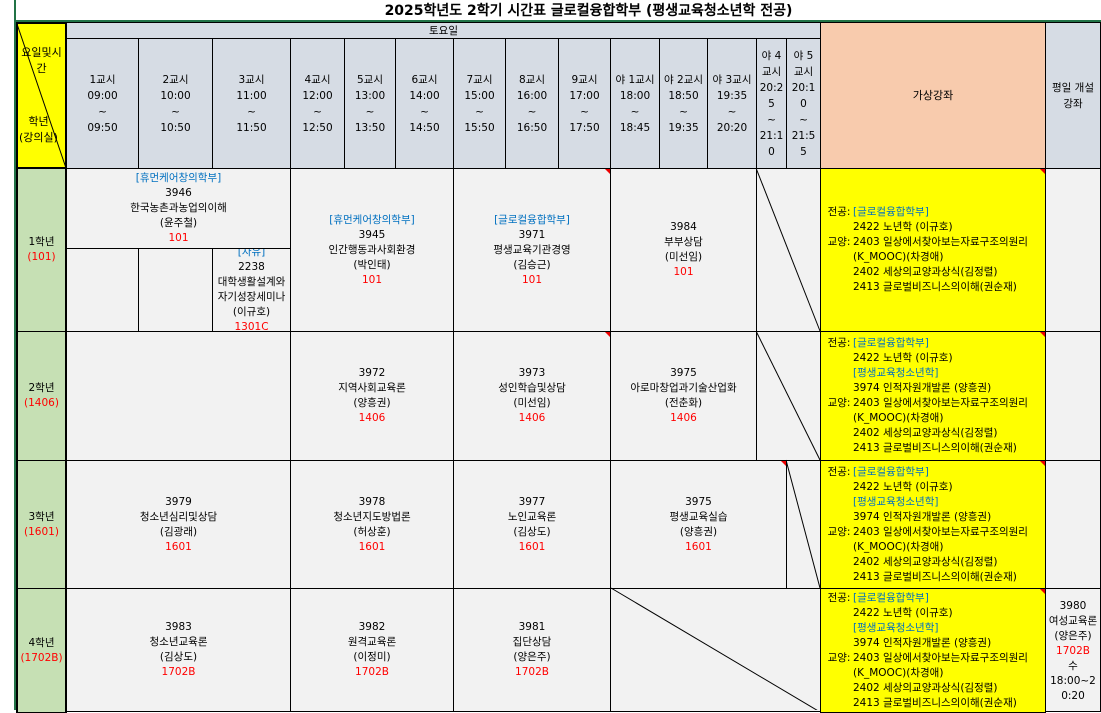 The height and width of the screenshot is (713, 1101). What do you see at coordinates (372, 396) in the screenshot?
I see `course-cell: 3972 지역사회교육론 (양흥권) 1406` at bounding box center [372, 396].